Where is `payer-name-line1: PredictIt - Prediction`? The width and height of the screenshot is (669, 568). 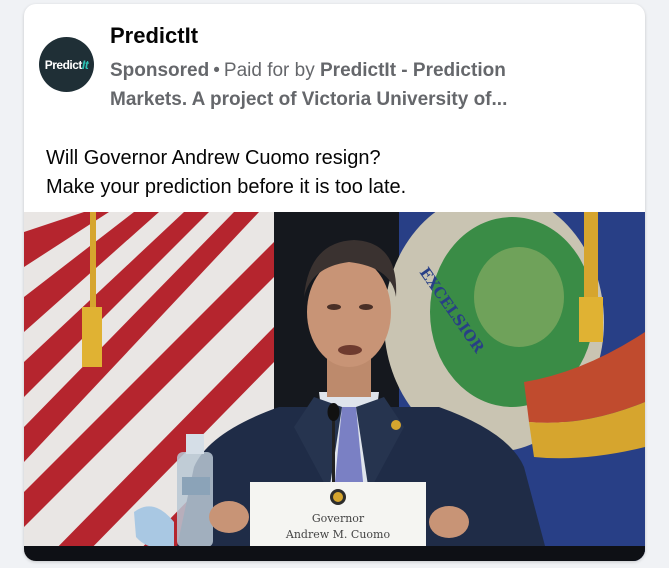
payer-name-line1: PredictIt - Prediction is located at coordinates (413, 70).